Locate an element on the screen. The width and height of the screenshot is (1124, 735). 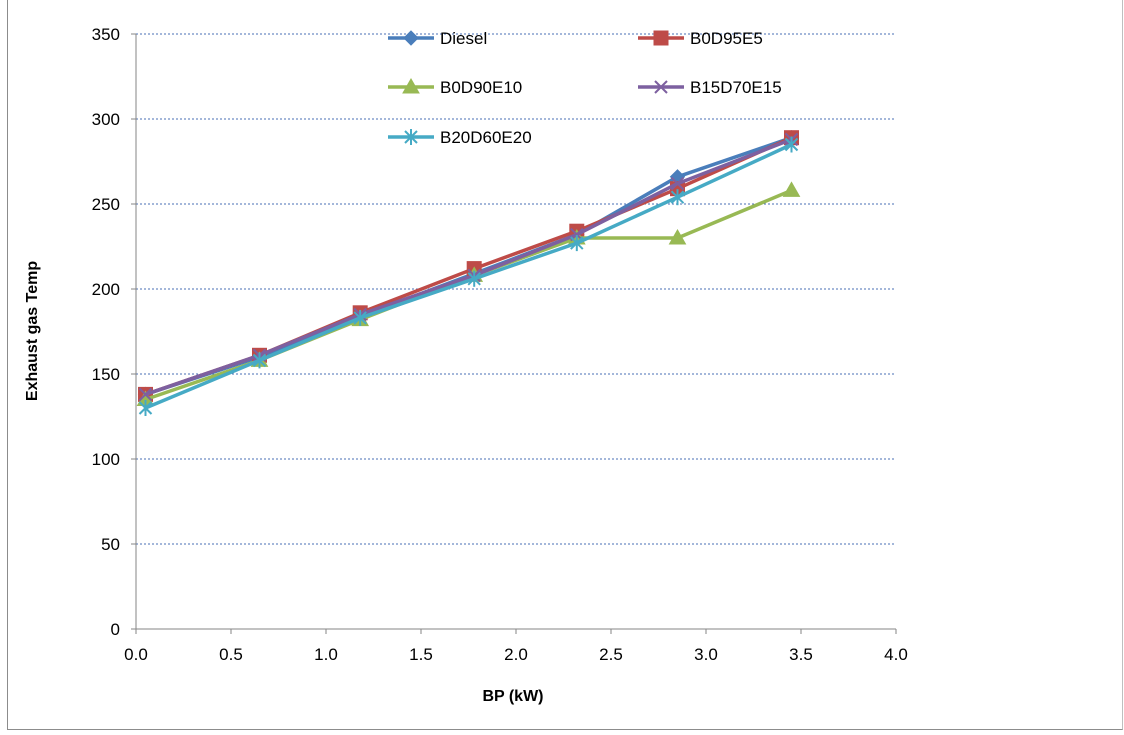
x-tick-label: 3.5 is located at coordinates (801, 654).